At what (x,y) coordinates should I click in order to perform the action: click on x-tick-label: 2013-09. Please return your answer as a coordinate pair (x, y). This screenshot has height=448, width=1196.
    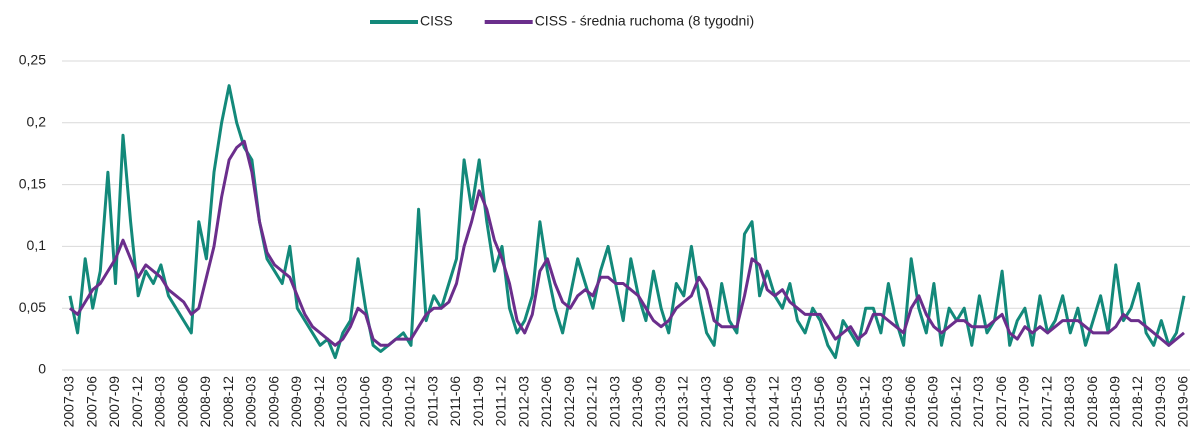
    Looking at the image, I should click on (660, 402).